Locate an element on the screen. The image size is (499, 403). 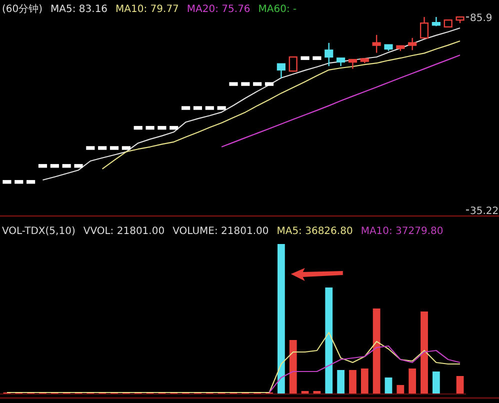
text: VOLUME: 21801.00 is located at coordinates (220, 231).